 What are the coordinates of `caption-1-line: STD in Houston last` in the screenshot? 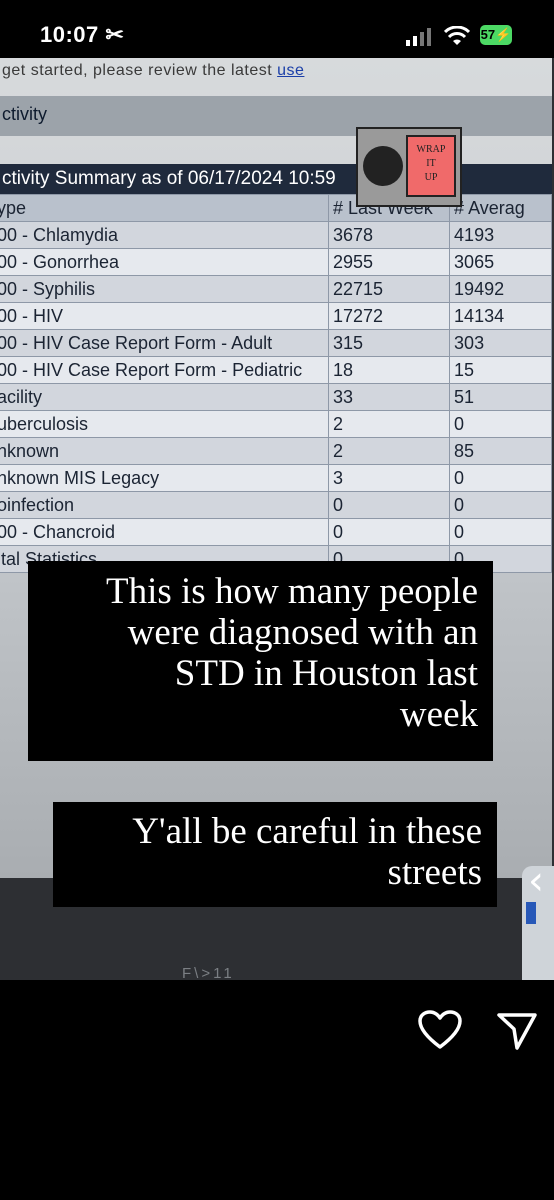 It's located at (326, 673).